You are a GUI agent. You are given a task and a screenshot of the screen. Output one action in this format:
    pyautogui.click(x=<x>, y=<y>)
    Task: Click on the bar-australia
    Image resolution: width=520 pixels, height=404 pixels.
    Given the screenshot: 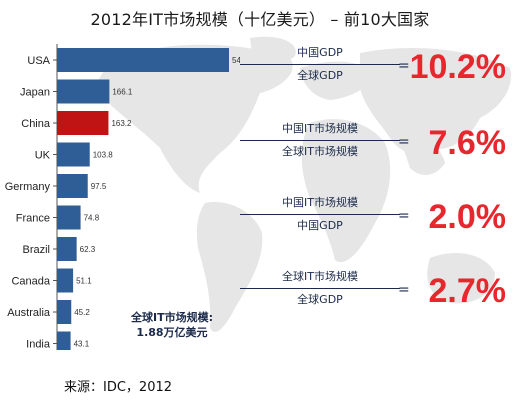 What is the action you would take?
    pyautogui.click(x=64, y=312)
    